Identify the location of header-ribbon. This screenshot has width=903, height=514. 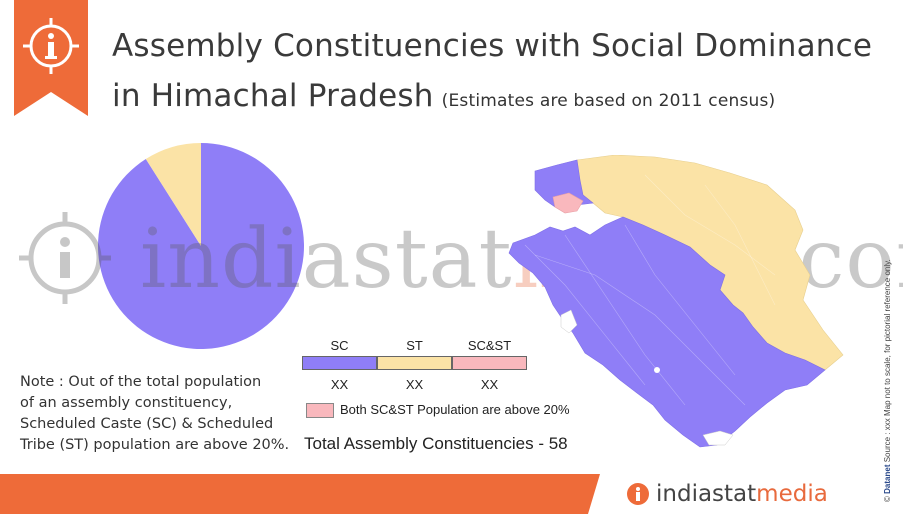
(51, 58).